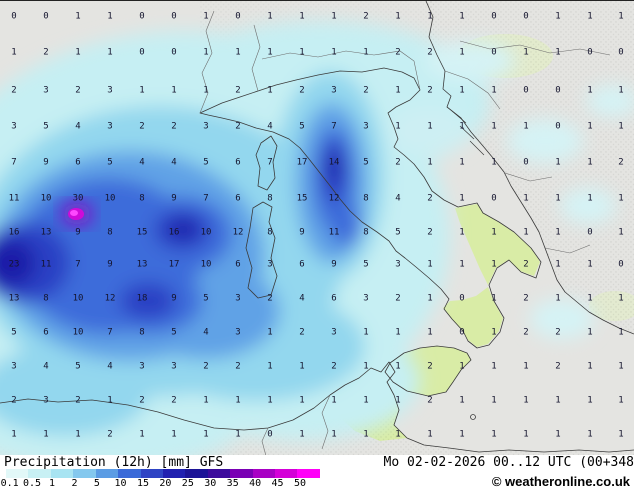  I want to click on legend-tick-label: 2, so click(74, 483).